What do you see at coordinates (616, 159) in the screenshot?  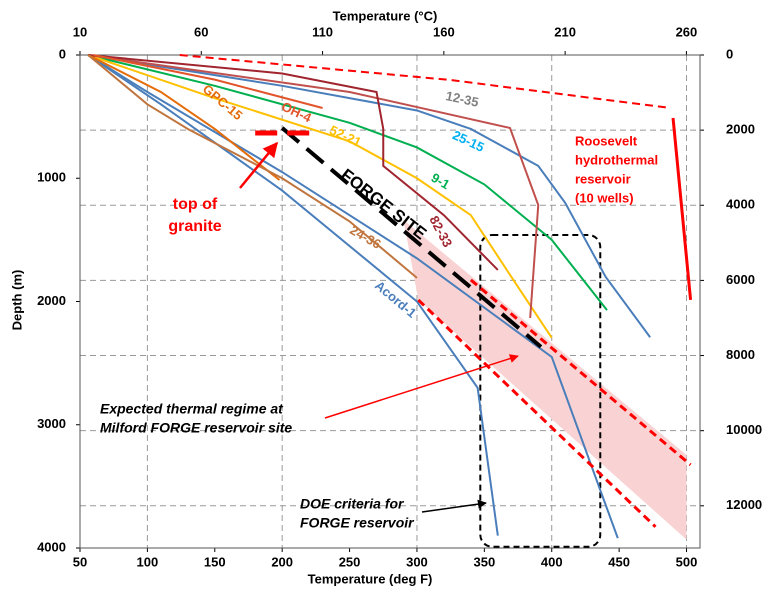 I see `annotation: hydrothermal` at bounding box center [616, 159].